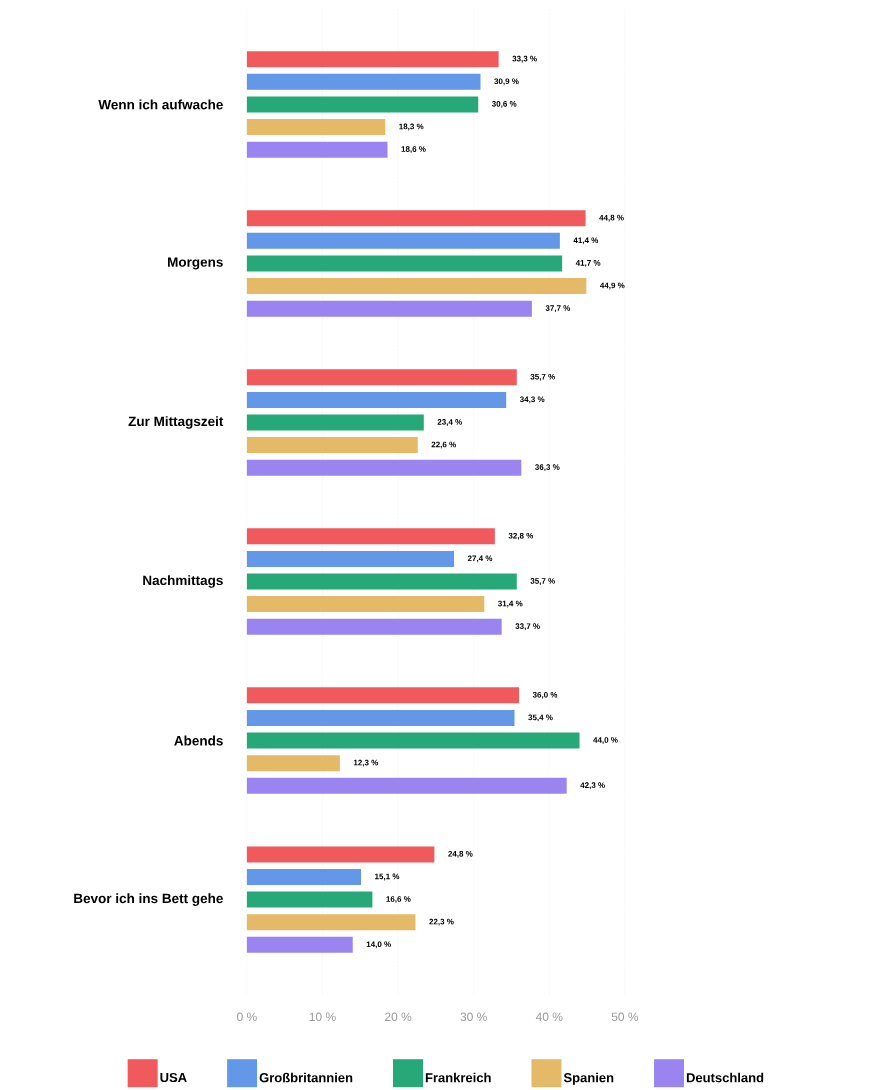  Describe the element at coordinates (322, 1017) in the screenshot. I see `x-tick-label: 10 %` at that location.